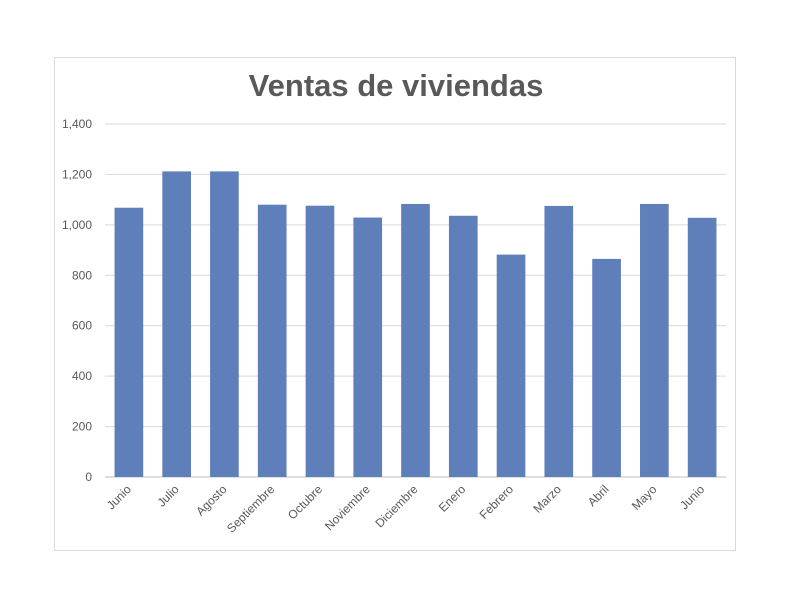 The width and height of the screenshot is (792, 612). What do you see at coordinates (396, 85) in the screenshot?
I see `chart-title: Ventas de viviendas` at bounding box center [396, 85].